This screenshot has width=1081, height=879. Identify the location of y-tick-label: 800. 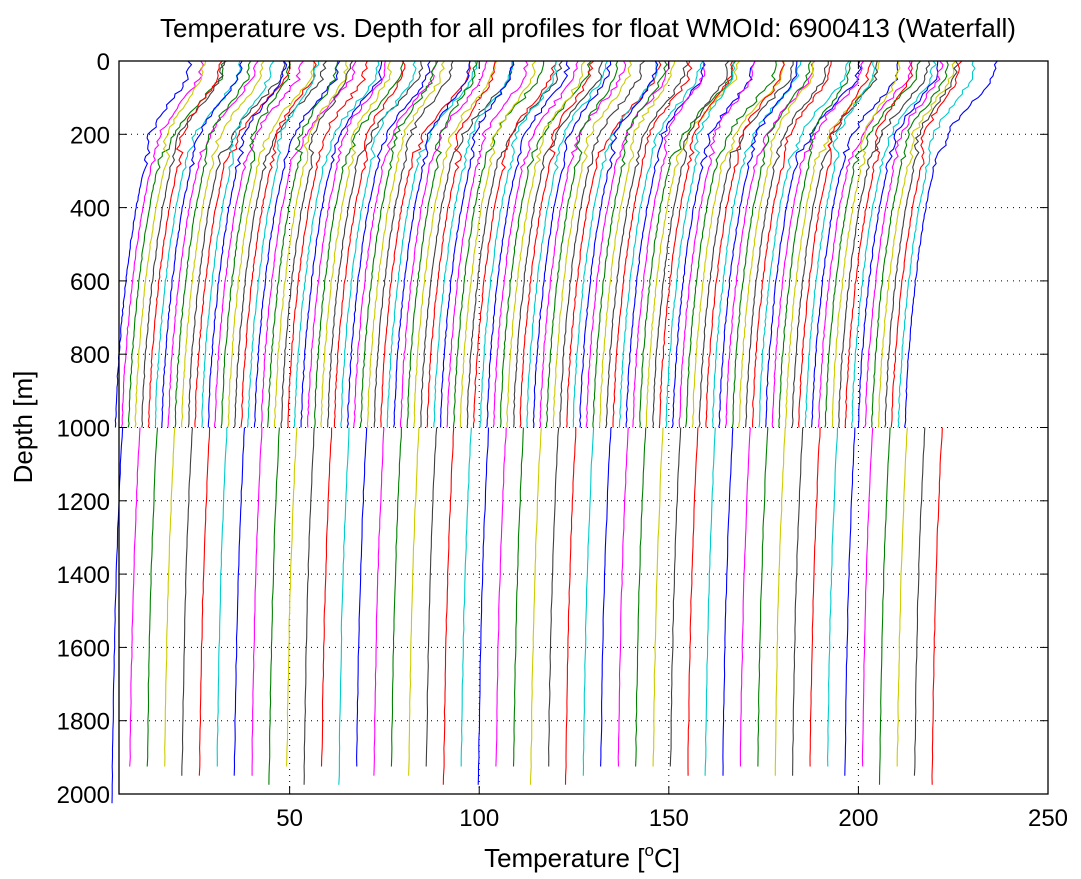
(90, 355).